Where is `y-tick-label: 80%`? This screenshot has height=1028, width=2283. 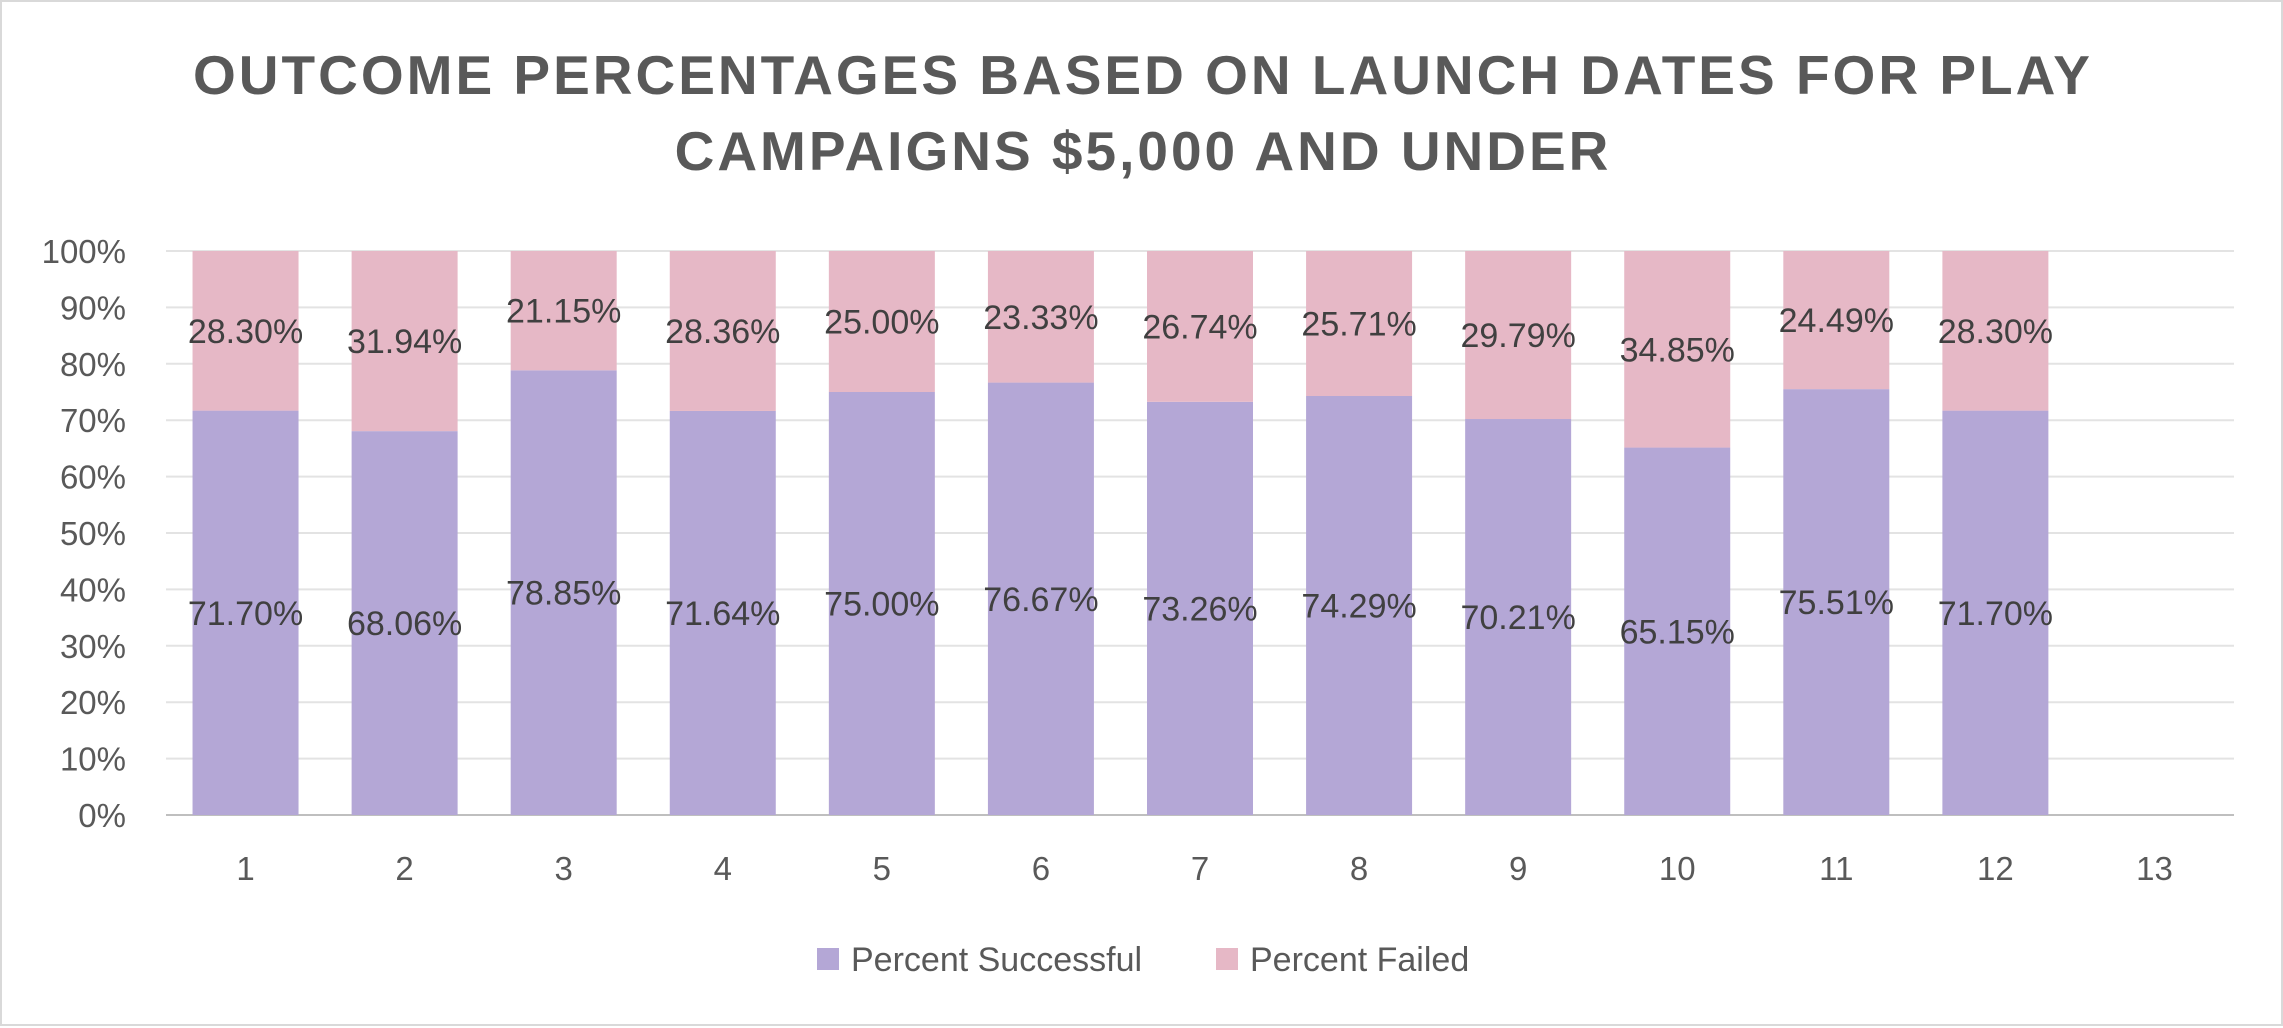
y-tick-label: 80% is located at coordinates (93, 364).